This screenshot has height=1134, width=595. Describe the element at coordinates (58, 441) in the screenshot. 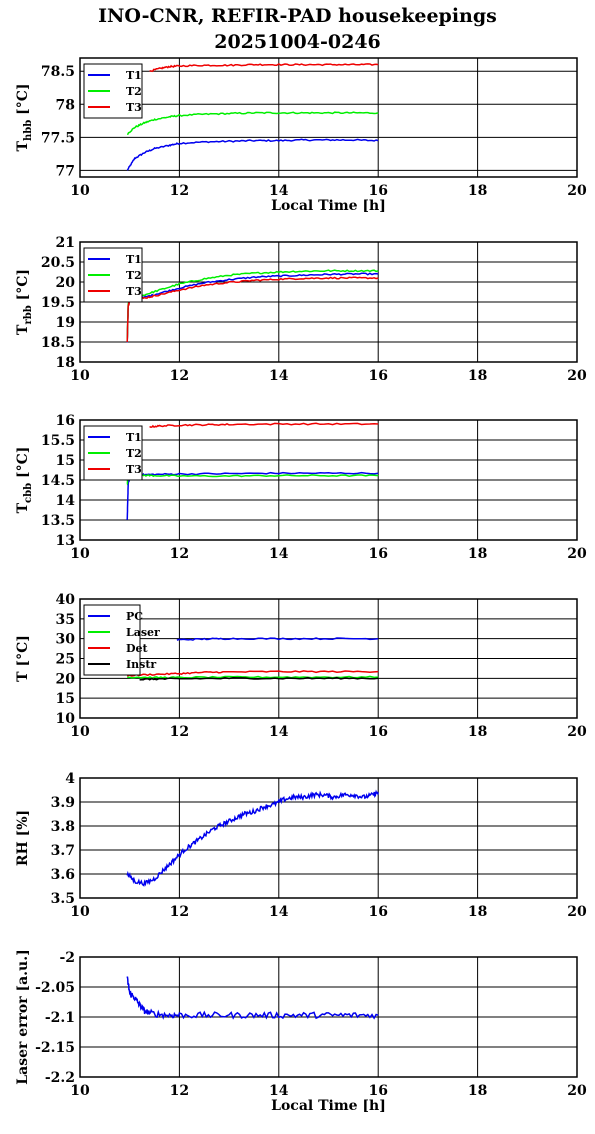

I see `y-tick-label: 15.5` at that location.